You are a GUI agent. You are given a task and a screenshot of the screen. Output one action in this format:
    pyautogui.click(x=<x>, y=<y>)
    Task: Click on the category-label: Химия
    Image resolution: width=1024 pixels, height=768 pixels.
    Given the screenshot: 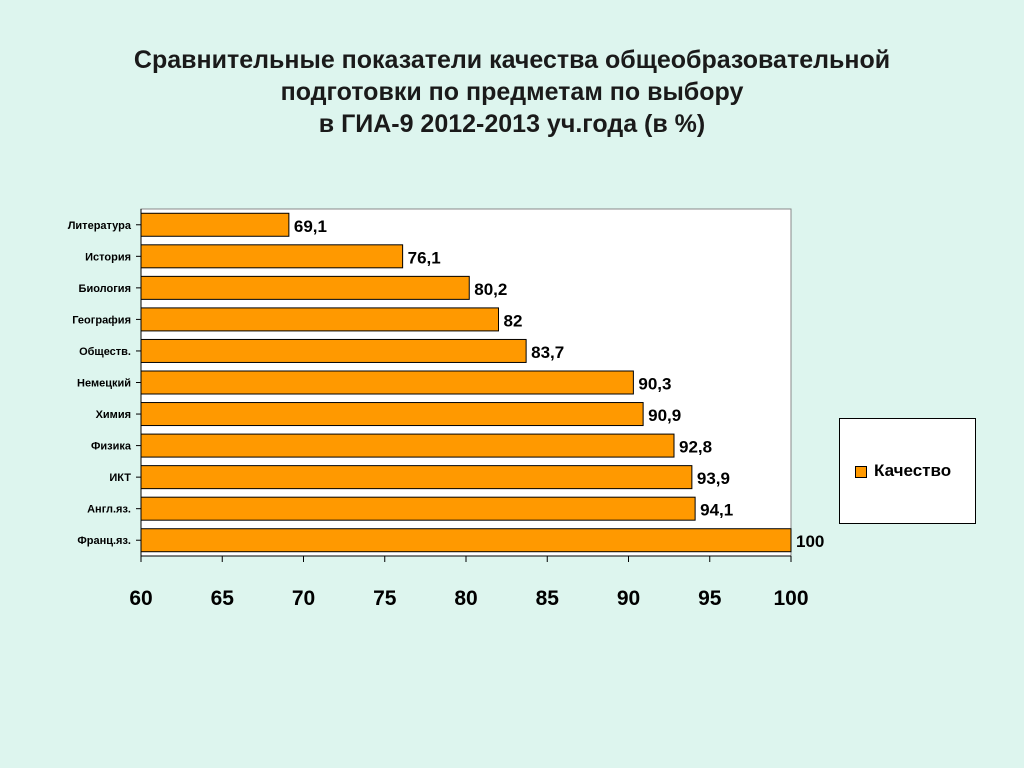 What is the action you would take?
    pyautogui.click(x=113, y=415)
    